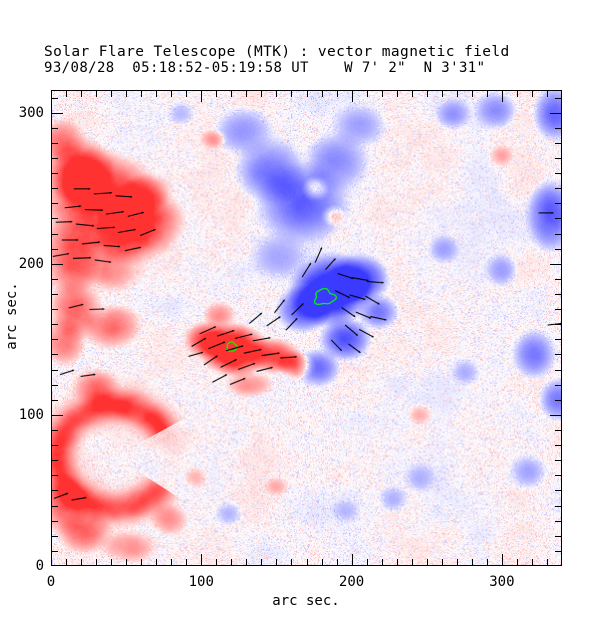  I want to click on x-tick-label: 200, so click(351, 582).